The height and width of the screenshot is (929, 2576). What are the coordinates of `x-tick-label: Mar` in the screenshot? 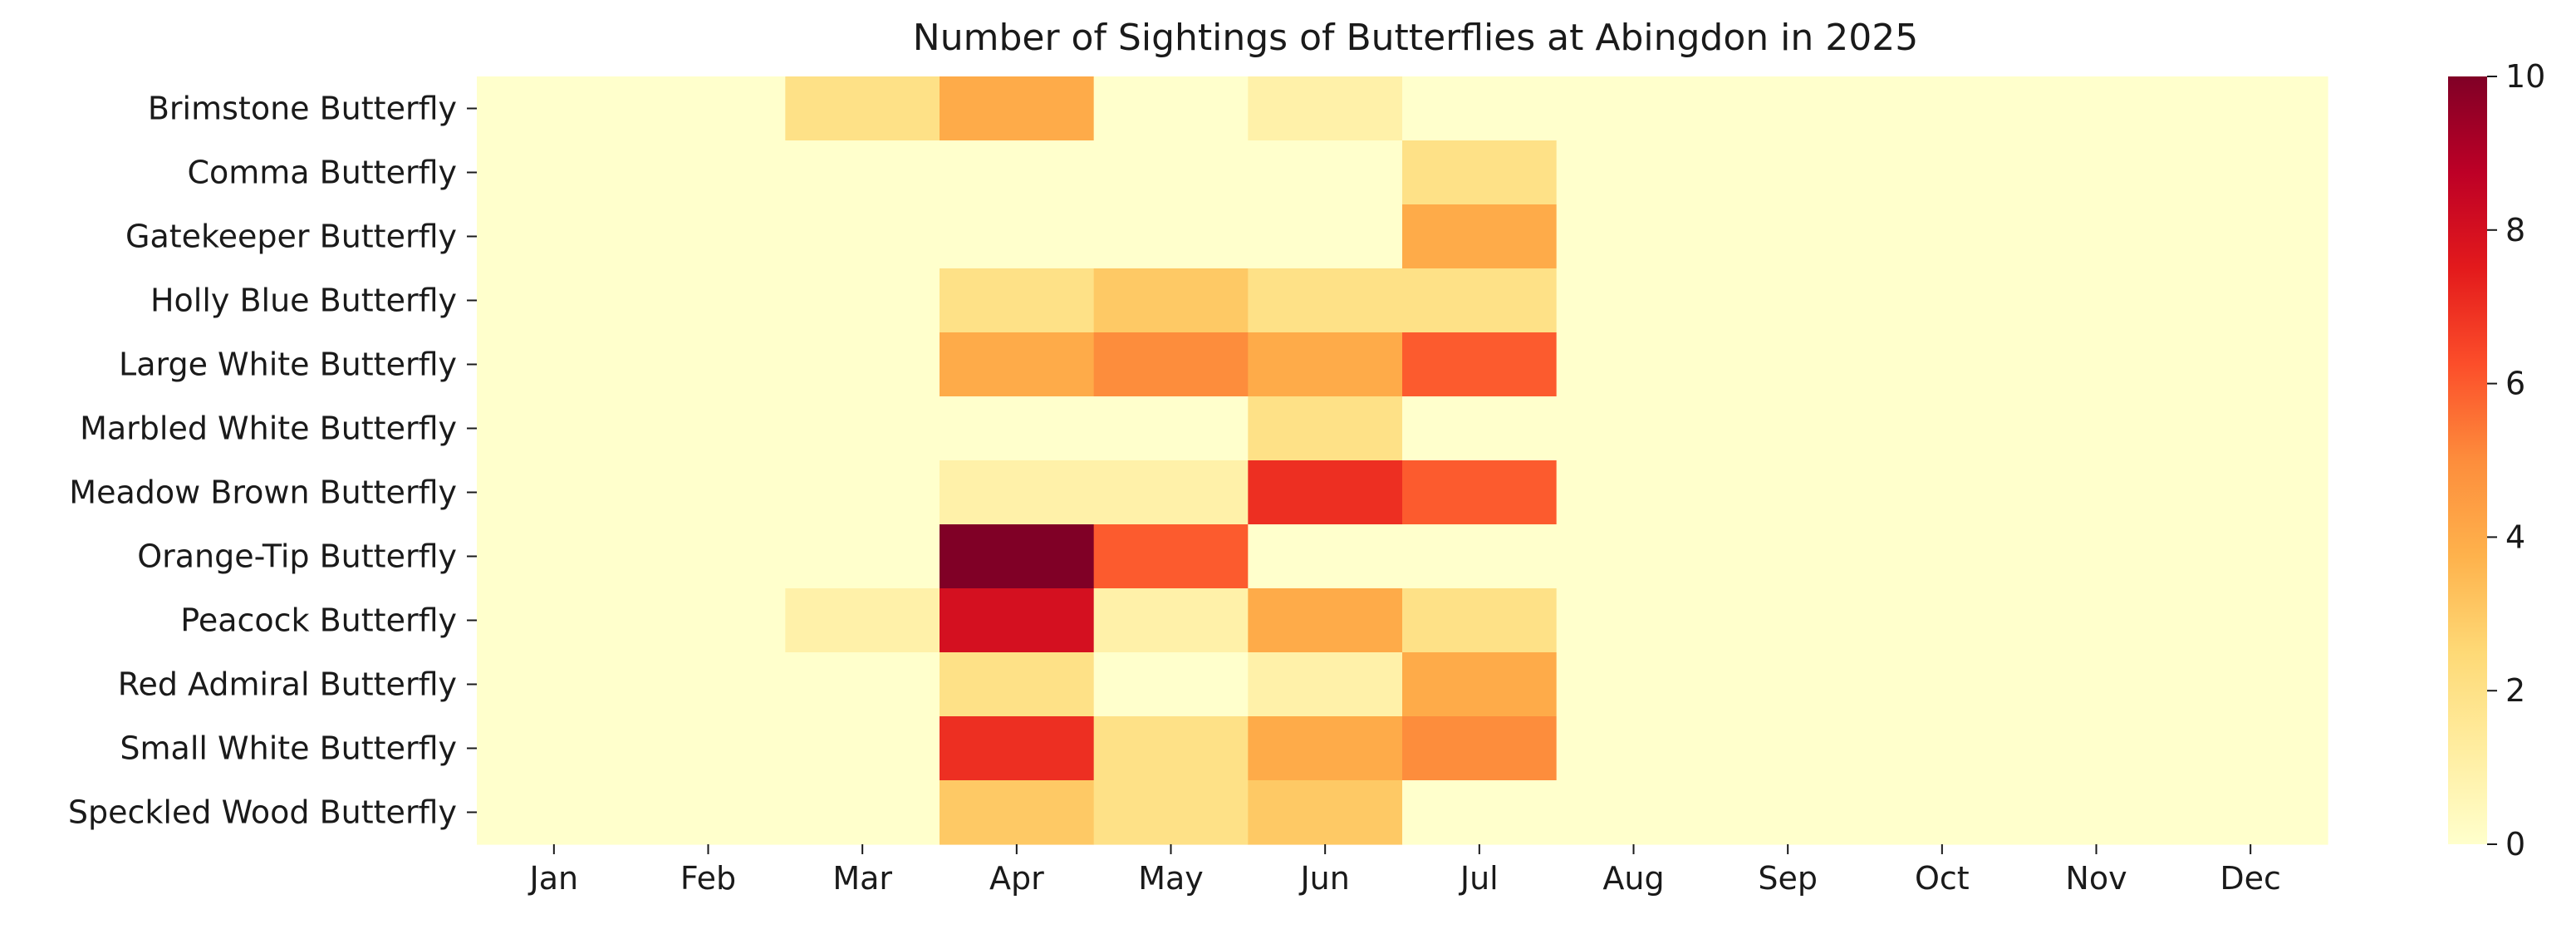 It's located at (862, 878).